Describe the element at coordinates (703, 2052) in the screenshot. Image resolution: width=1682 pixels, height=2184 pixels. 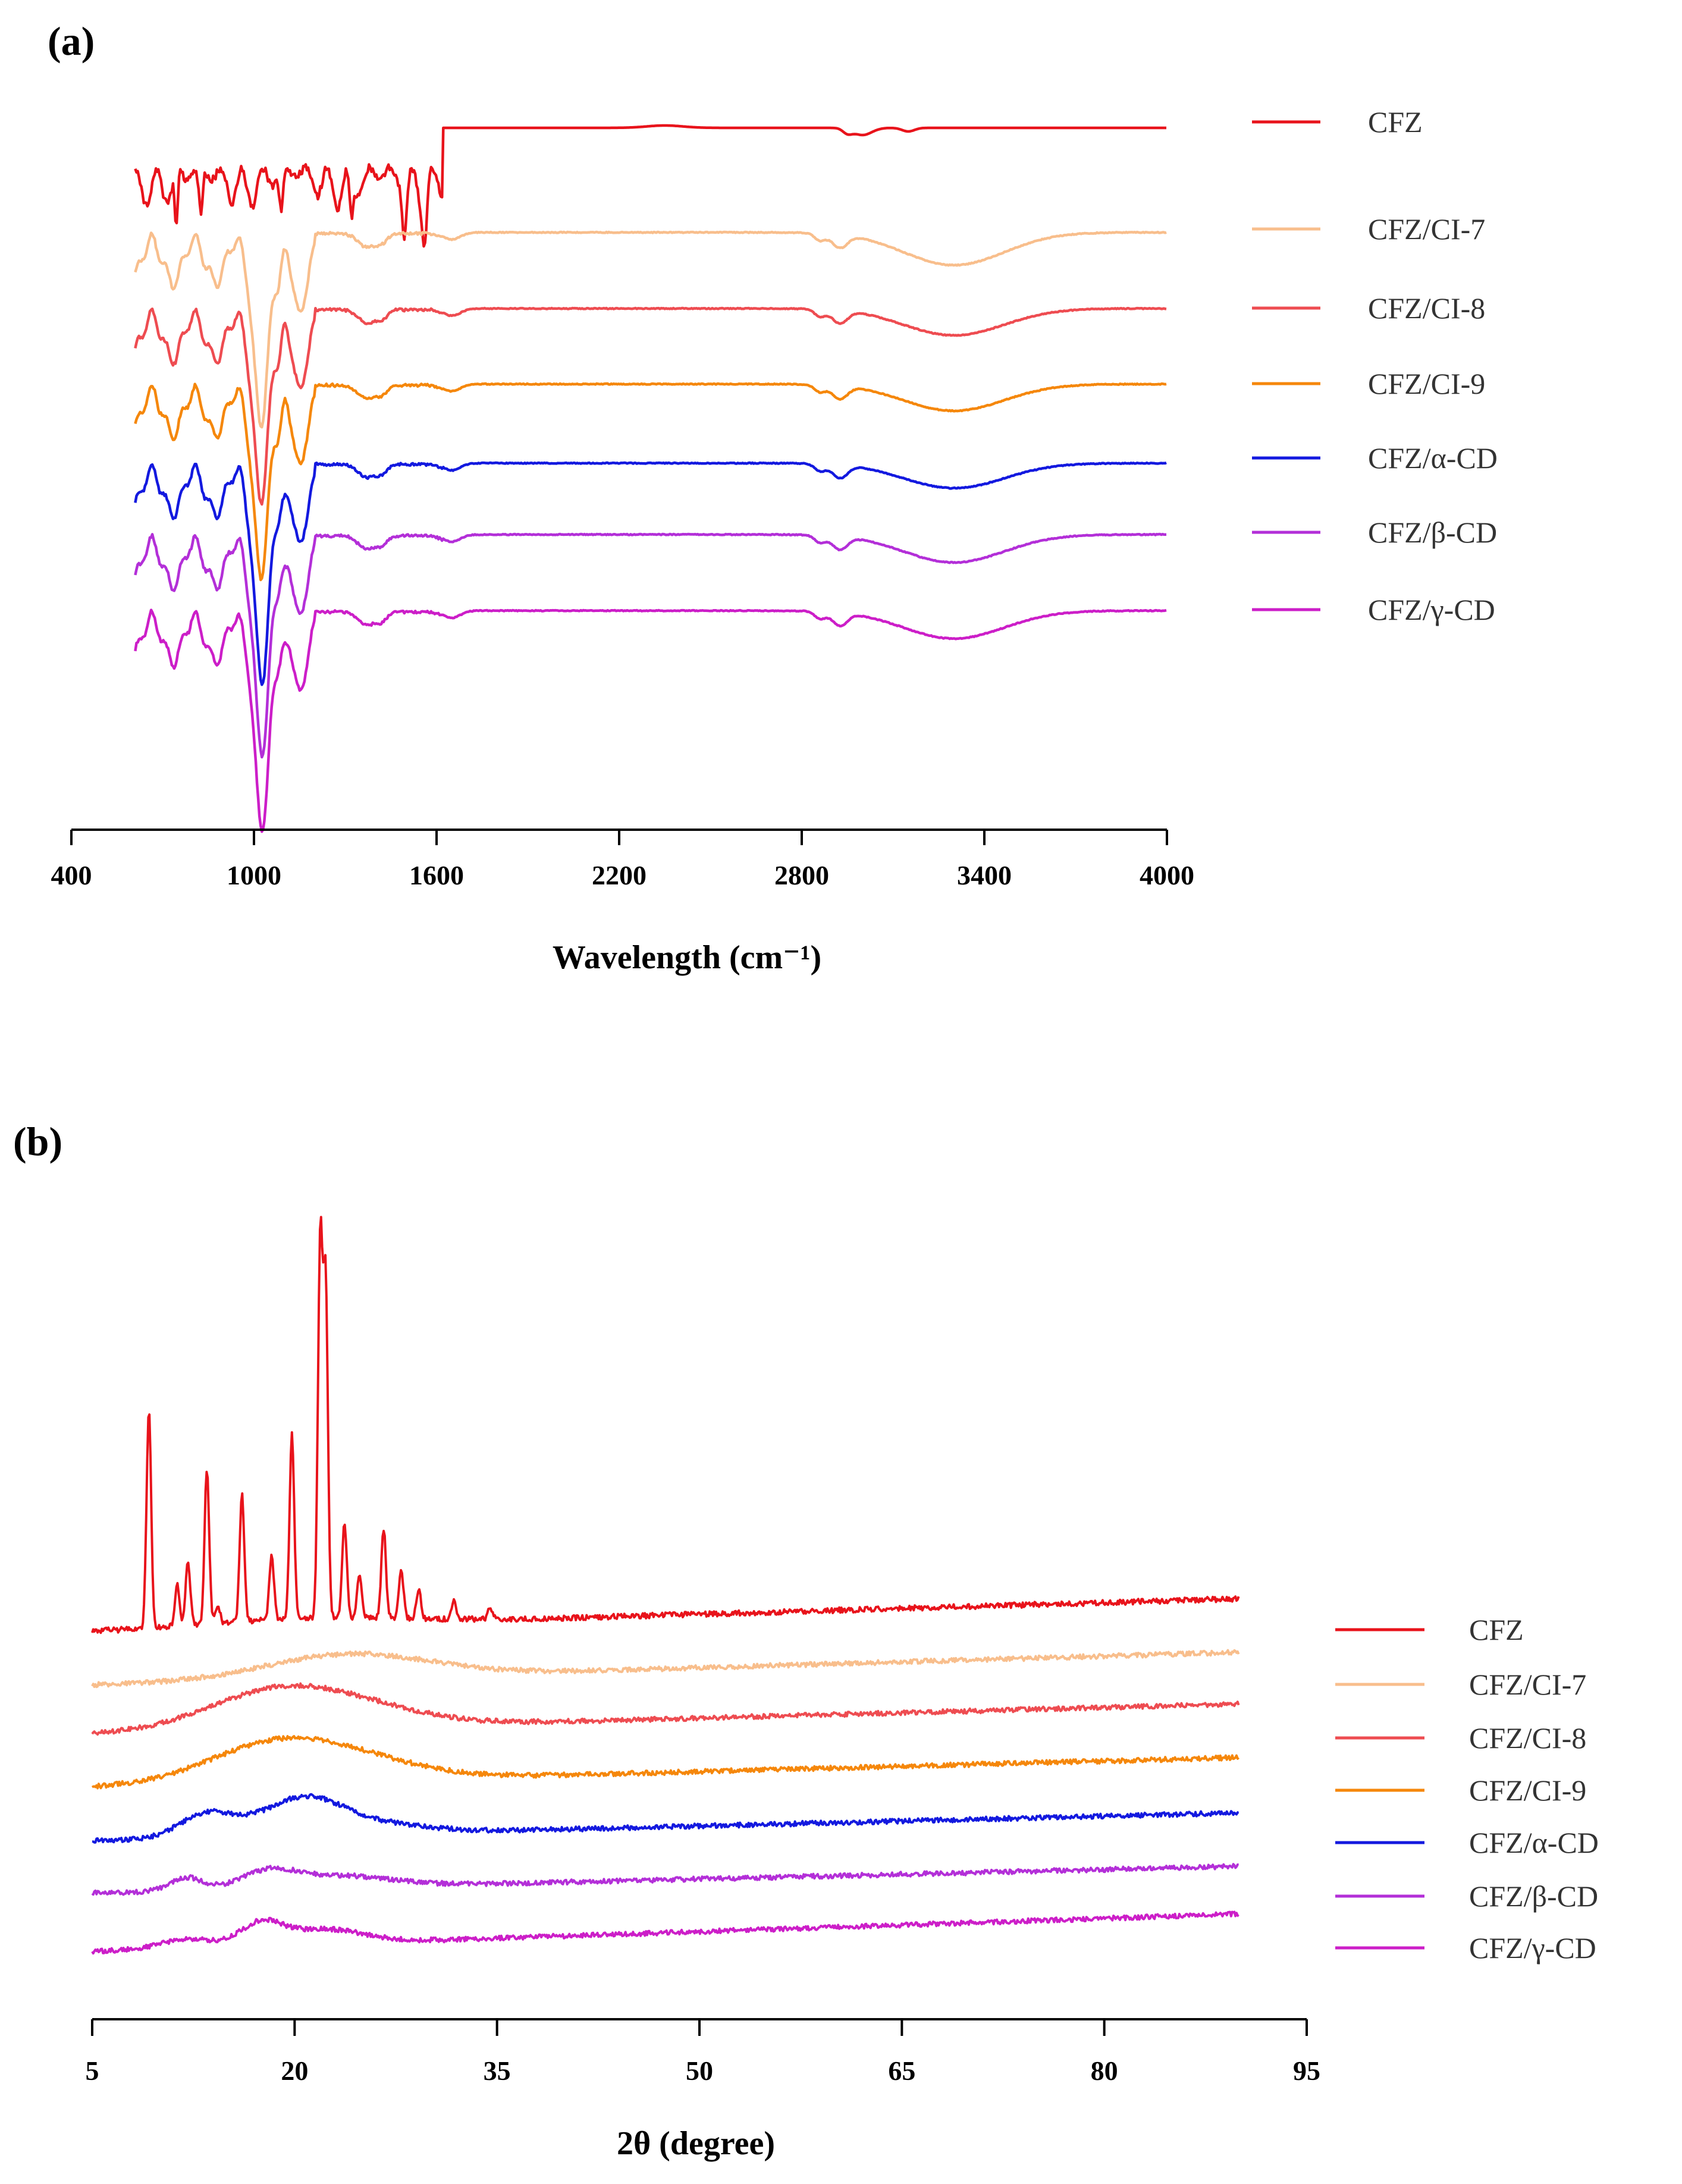
I see `panel-b-x-axis: 5 20 35 50 65 80 95` at that location.